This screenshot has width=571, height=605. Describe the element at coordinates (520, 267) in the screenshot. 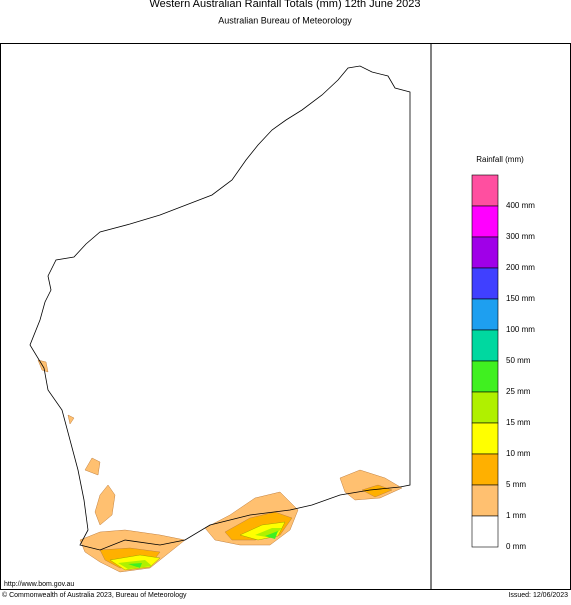

I see `legend-label: 200 mm` at that location.